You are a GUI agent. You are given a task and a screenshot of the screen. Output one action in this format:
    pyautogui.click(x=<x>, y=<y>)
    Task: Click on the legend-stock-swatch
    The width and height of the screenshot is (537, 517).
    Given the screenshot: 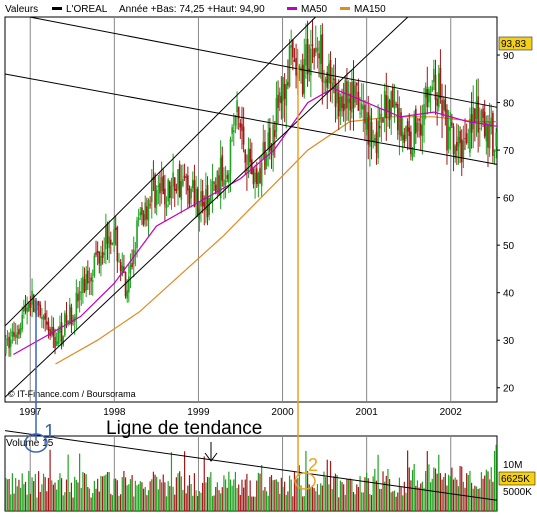 What is the action you would take?
    pyautogui.click(x=57, y=8)
    